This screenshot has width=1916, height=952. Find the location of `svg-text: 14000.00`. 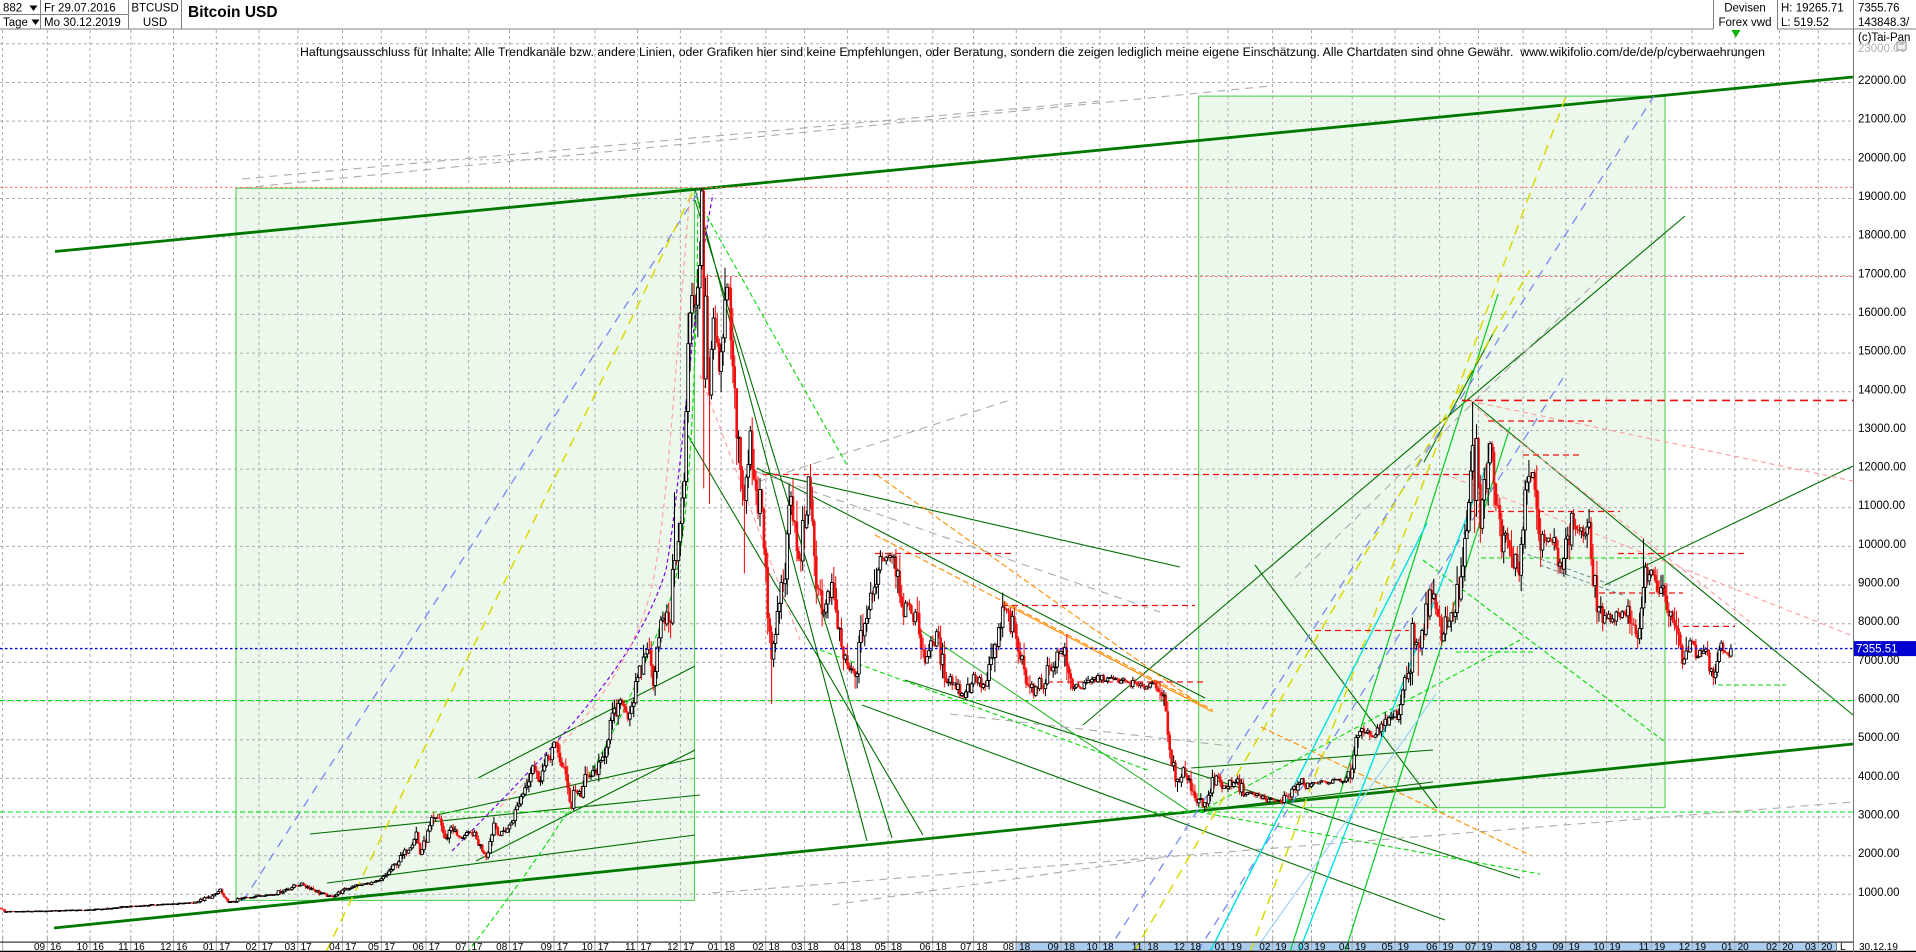

svg-text: 14000.00 is located at coordinates (1882, 390).